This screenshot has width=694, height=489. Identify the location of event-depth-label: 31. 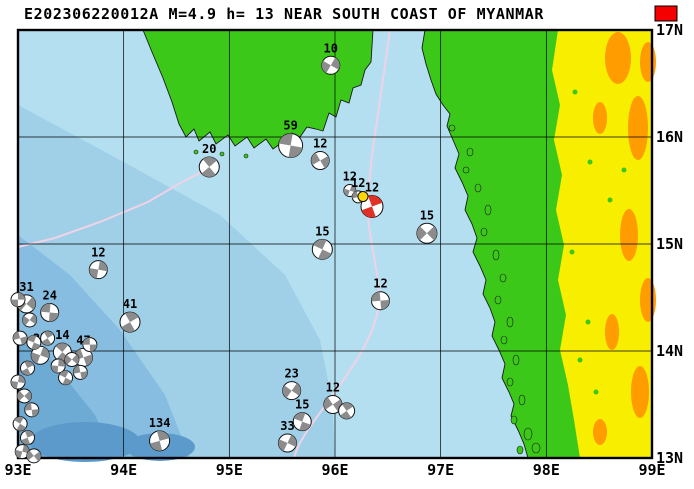
(26, 287).